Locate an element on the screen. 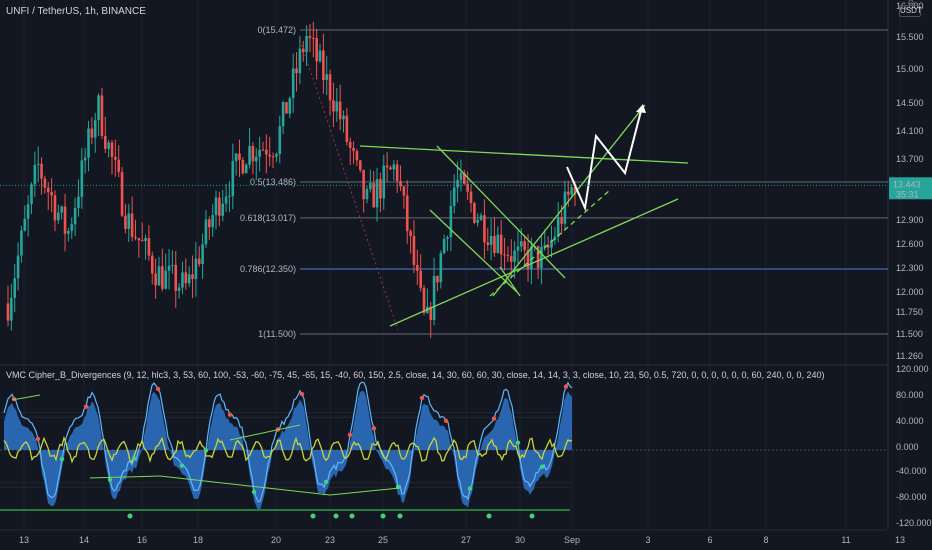 Image resolution: width=932 pixels, height=550 pixels. divergence-line is located at coordinates (245, 485).